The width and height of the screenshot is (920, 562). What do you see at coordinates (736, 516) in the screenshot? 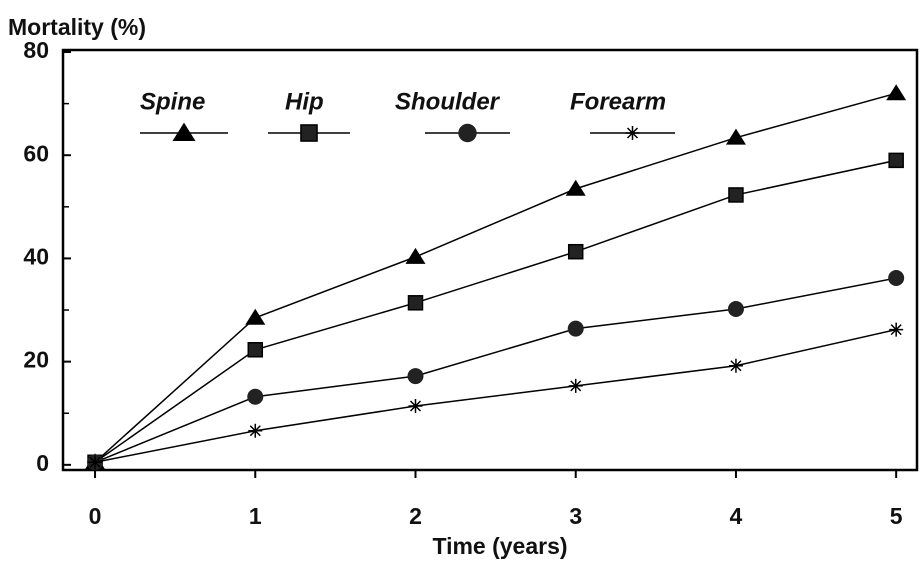
I see `x-tick-label: 4` at bounding box center [736, 516].